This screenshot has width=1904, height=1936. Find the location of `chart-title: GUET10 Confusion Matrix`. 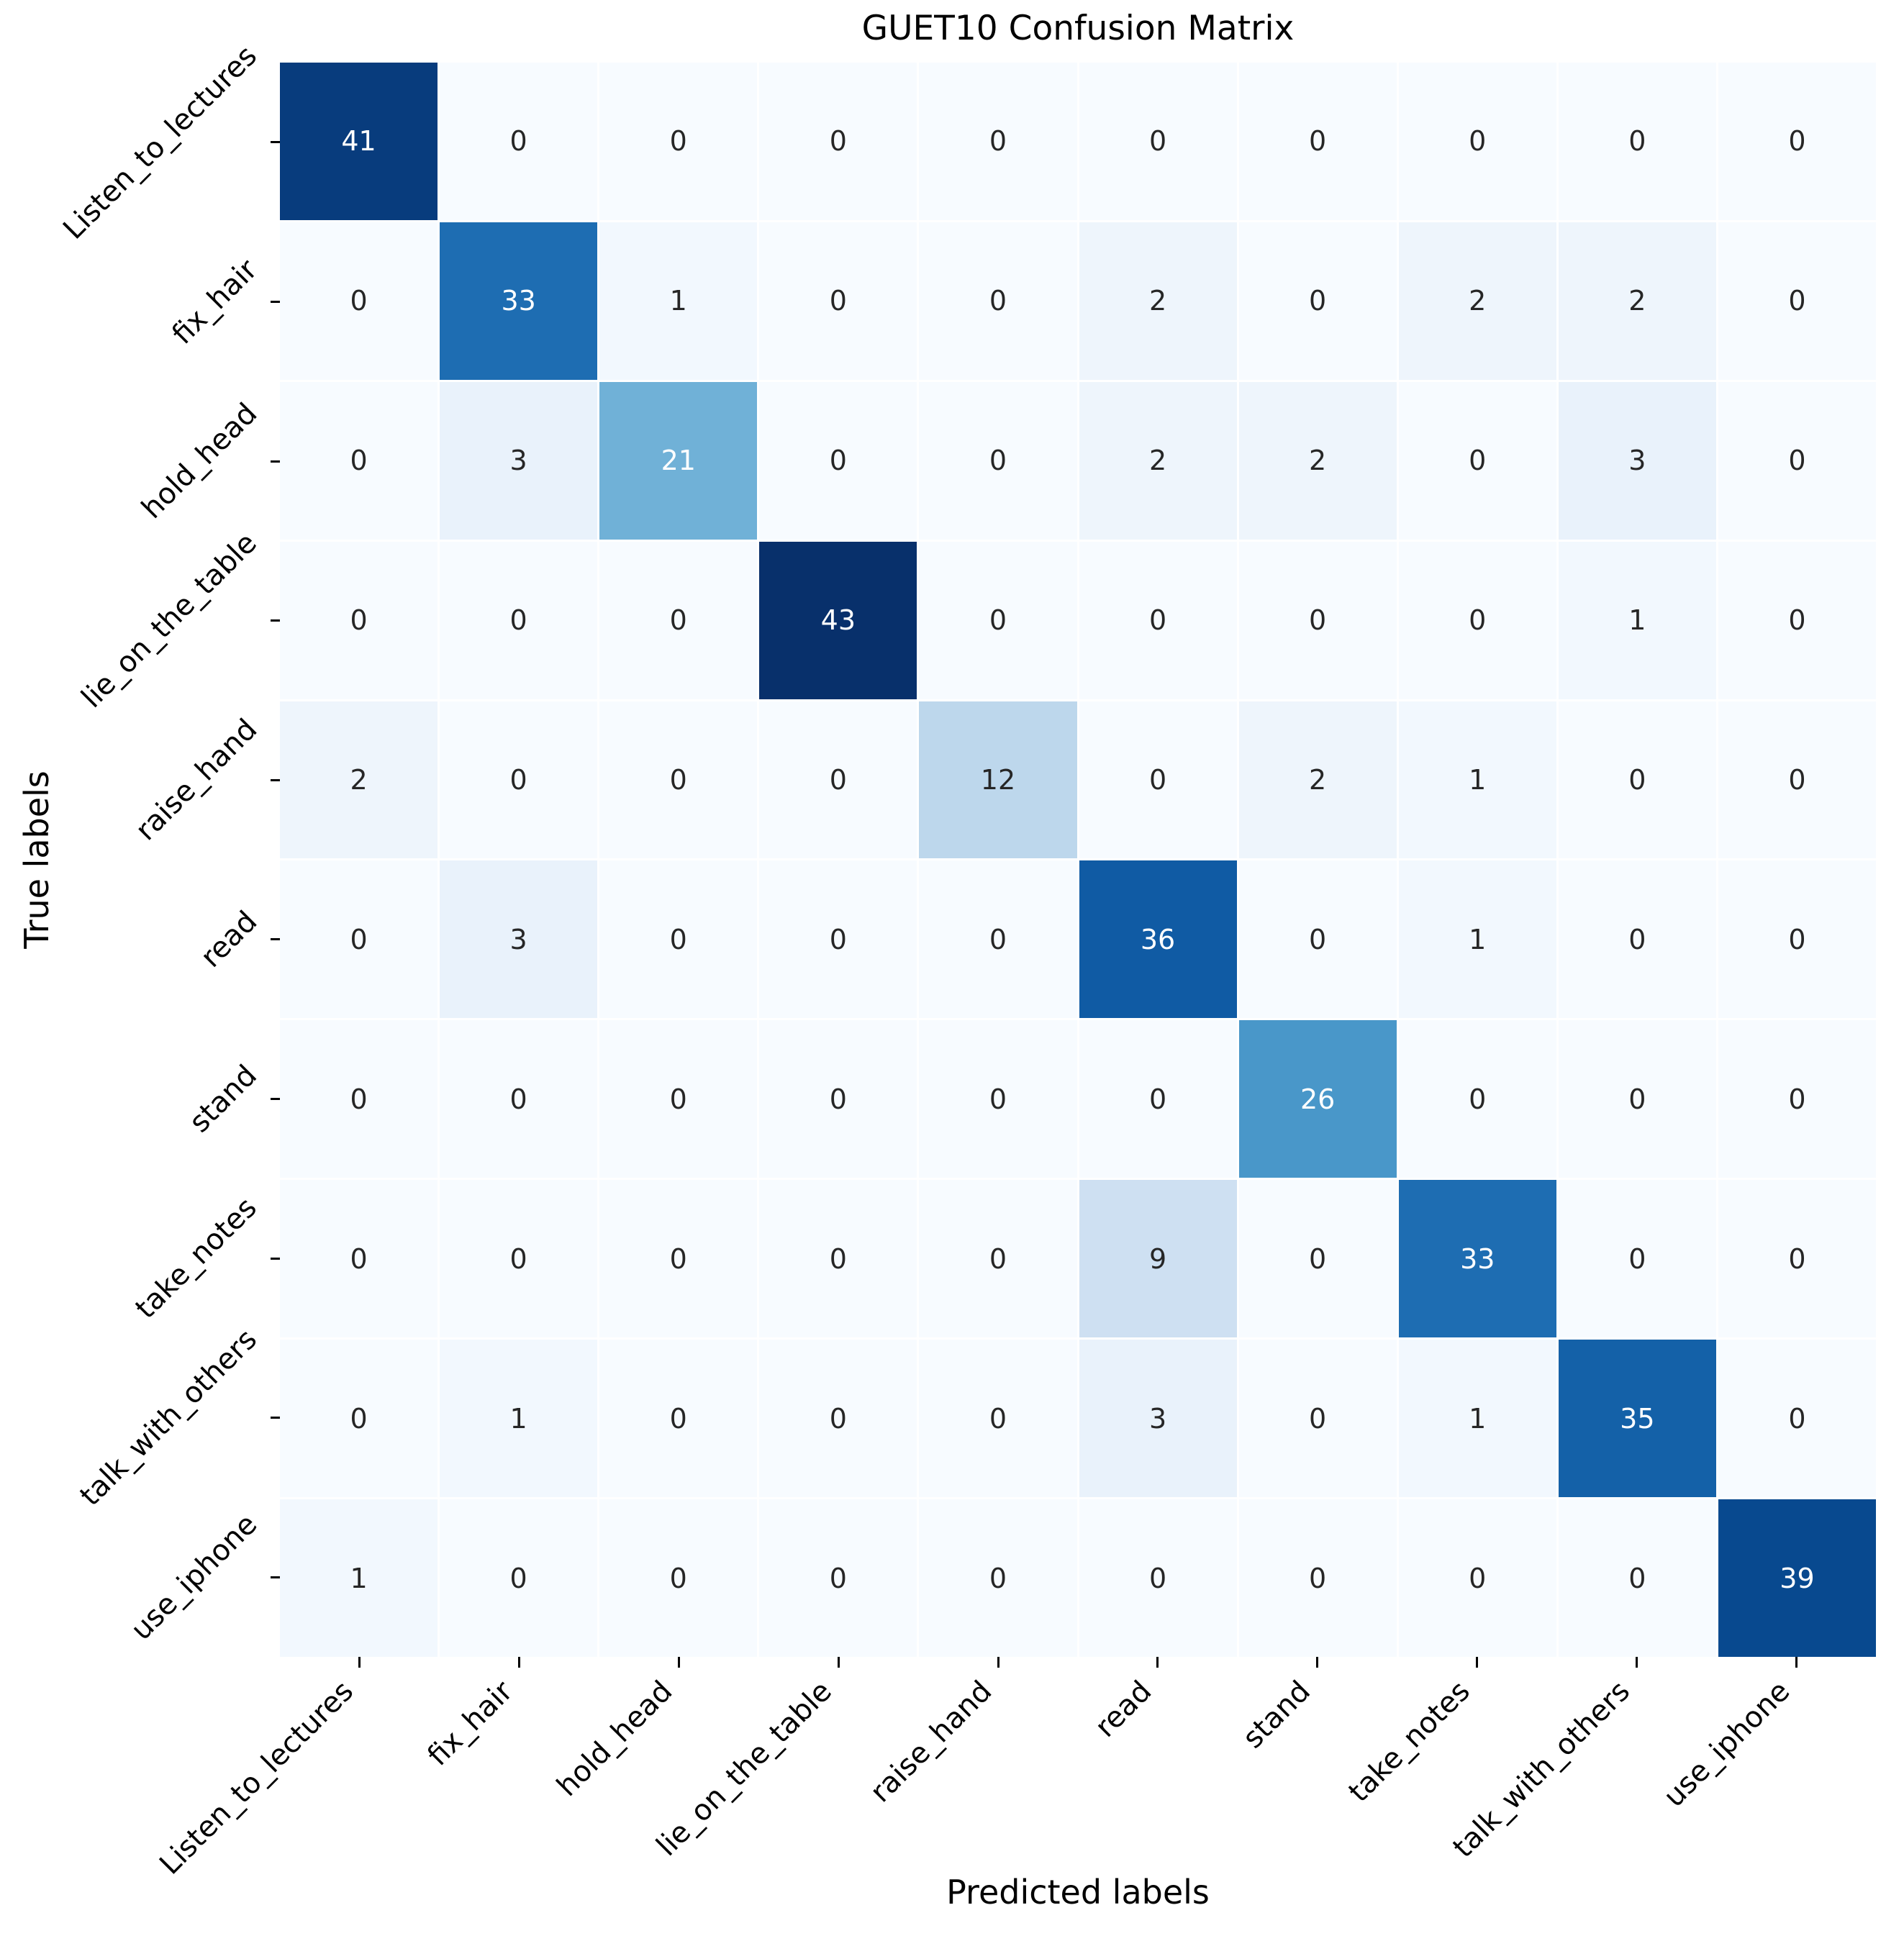

chart-title: GUET10 Confusion Matrix is located at coordinates (1078, 29).